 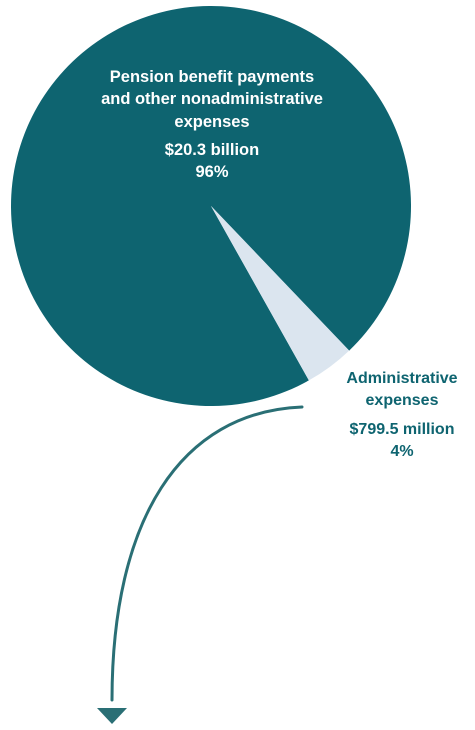 I want to click on pension-label-line-2: and other nonadministrative, so click(x=212, y=99).